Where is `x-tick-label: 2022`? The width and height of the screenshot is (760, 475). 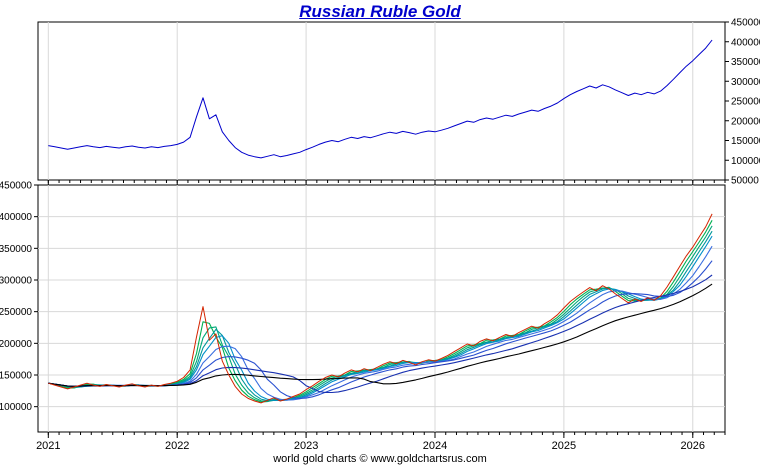
x-tick-label: 2022 is located at coordinates (177, 446).